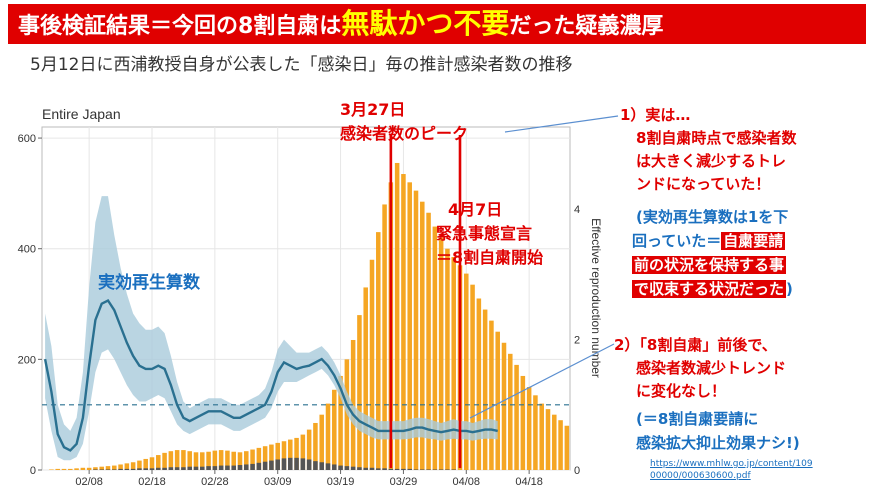 The width and height of the screenshot is (874, 490). Describe the element at coordinates (700, 476) in the screenshot. I see `source-link-line2: 00000/000630600.pdf` at that location.